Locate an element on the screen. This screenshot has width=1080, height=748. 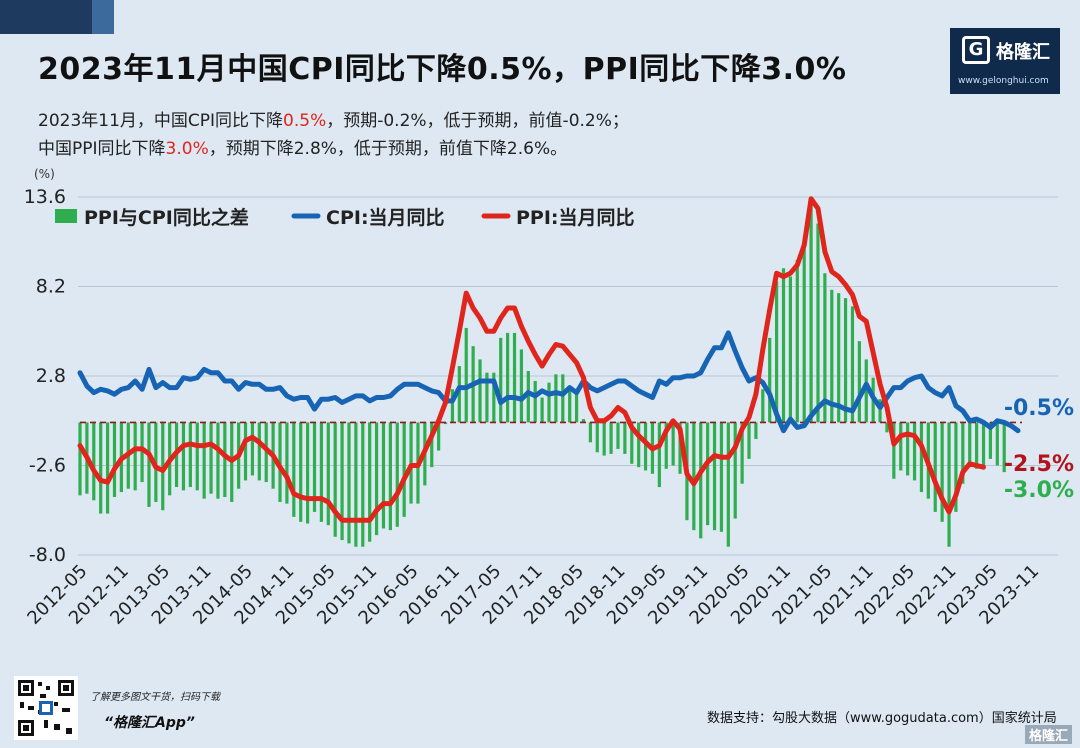
end-labels: -0.5% -2.5%-3.0% is located at coordinates (1039, 449).